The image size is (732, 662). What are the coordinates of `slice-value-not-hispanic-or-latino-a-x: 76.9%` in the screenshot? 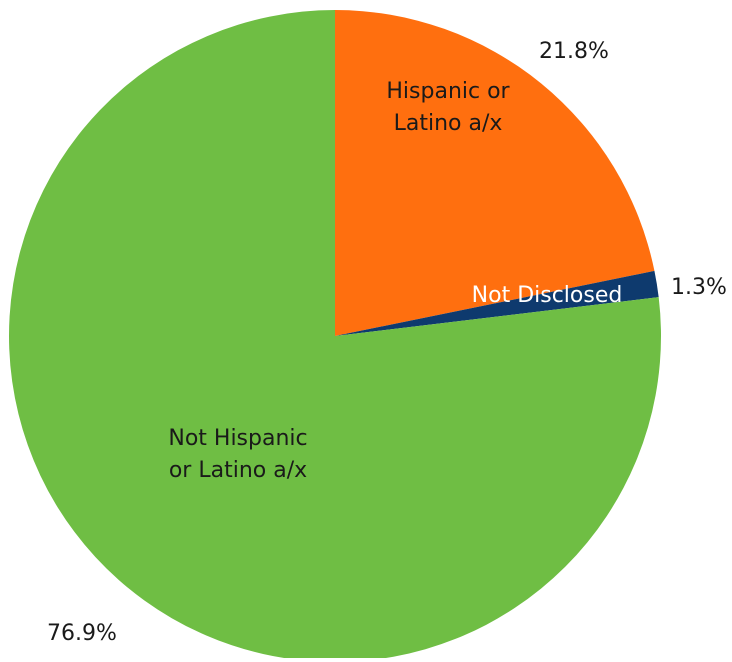 It's located at (82, 633).